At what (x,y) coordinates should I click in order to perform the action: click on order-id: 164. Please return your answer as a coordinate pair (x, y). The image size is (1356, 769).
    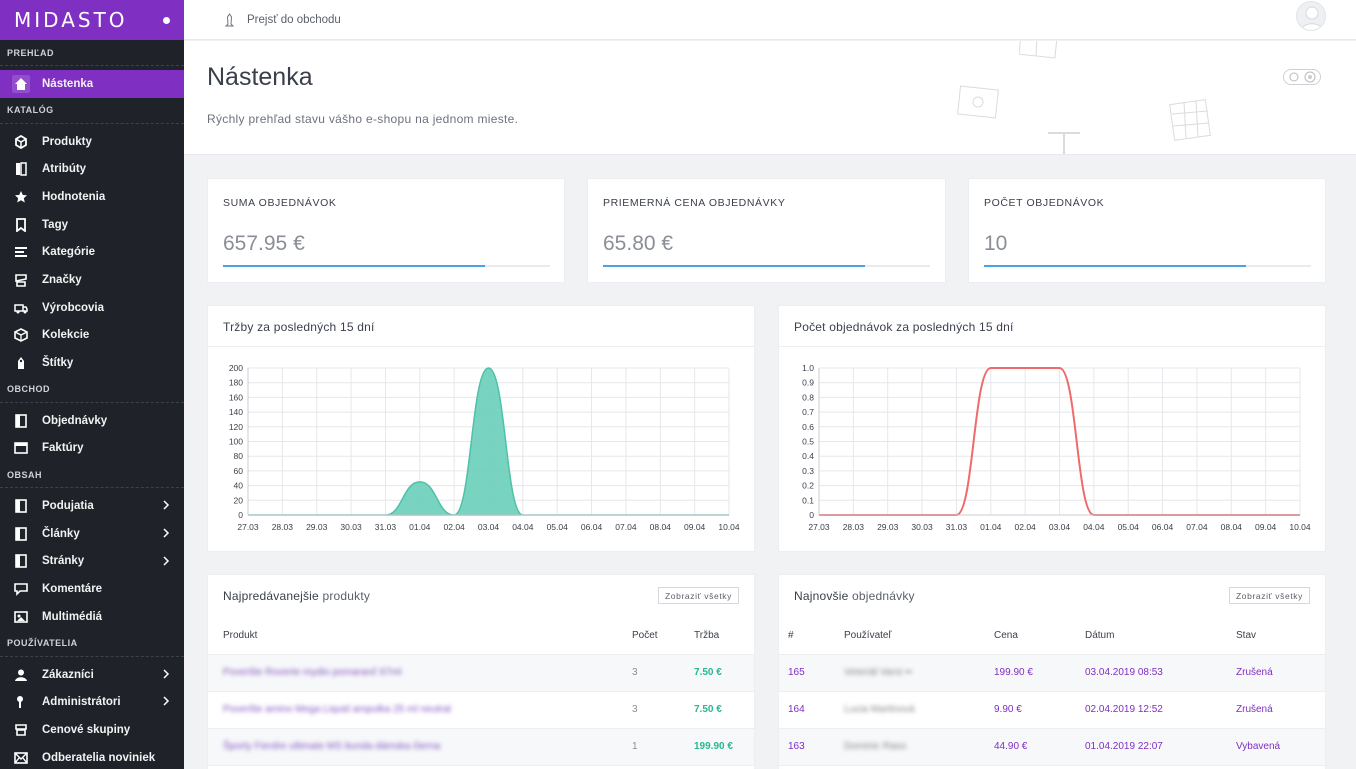
    Looking at the image, I should click on (811, 710).